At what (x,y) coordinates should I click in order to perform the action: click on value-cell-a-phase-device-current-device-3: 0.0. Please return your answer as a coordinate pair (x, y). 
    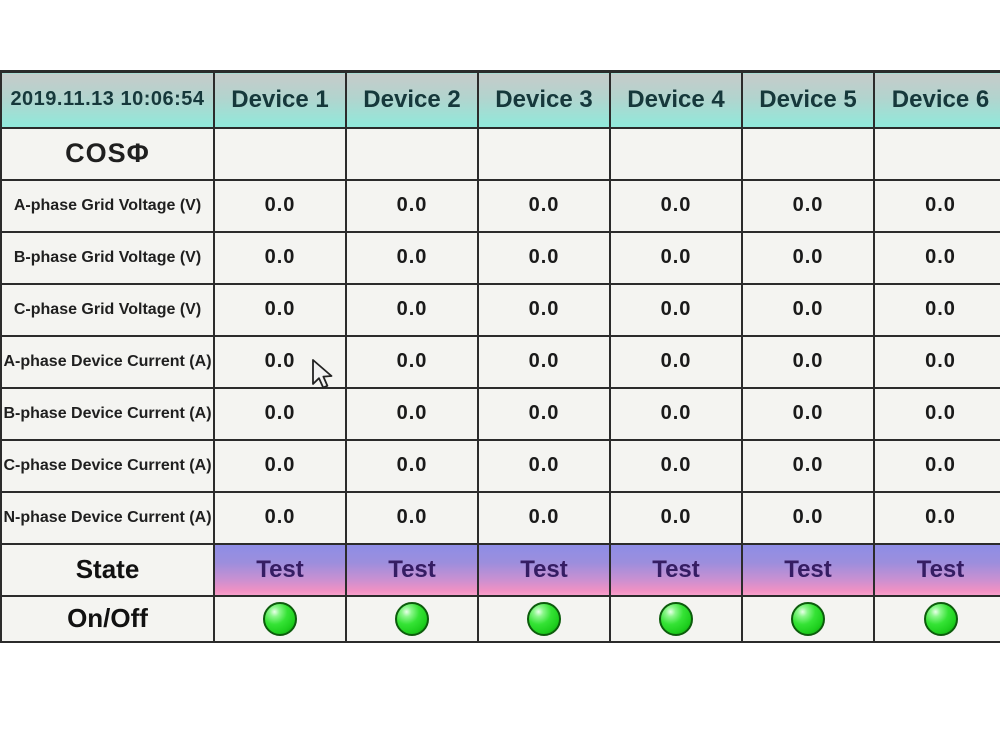
    Looking at the image, I should click on (544, 361).